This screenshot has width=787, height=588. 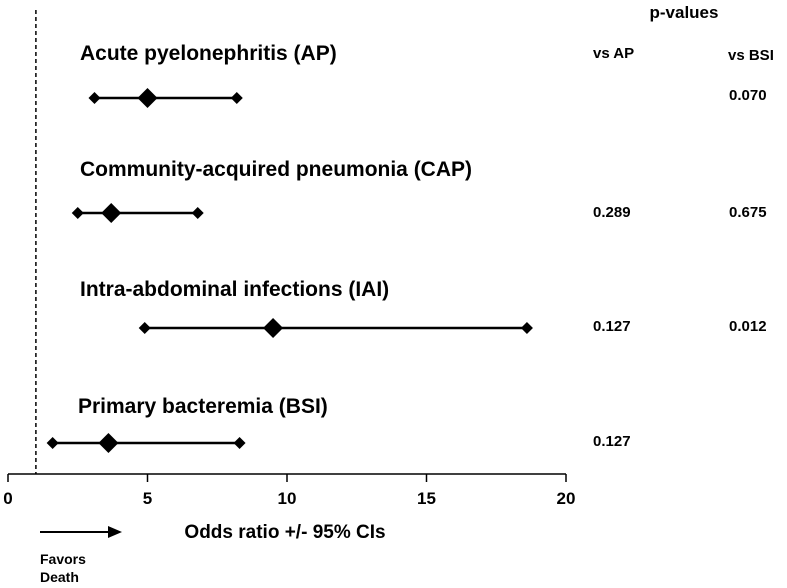 I want to click on x-axis-title: Odds ratio +/- 95% CIs, so click(x=284, y=532).